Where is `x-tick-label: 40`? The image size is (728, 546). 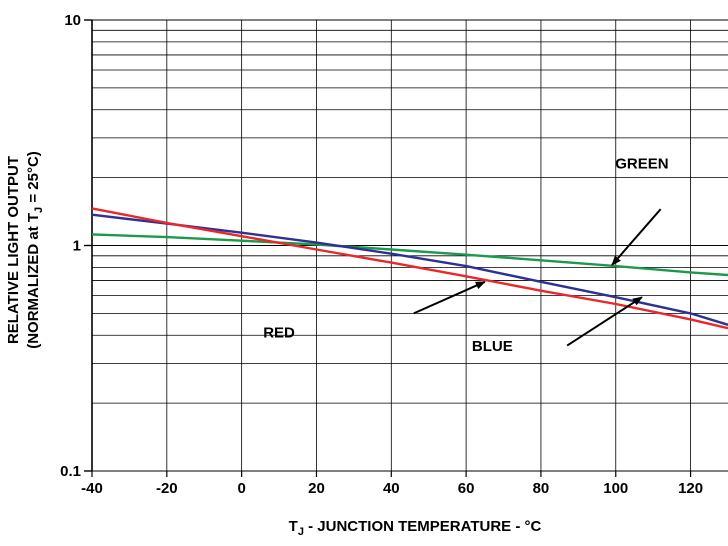
x-tick-label: 40 is located at coordinates (391, 488).